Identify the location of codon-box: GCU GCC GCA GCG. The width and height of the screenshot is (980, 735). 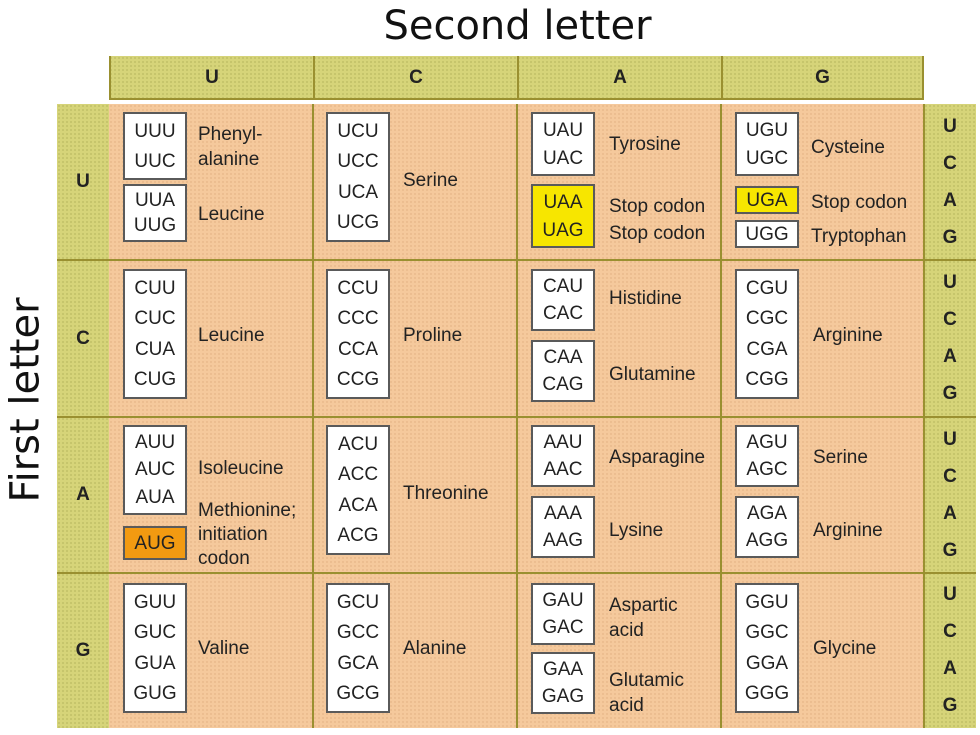
(358, 648).